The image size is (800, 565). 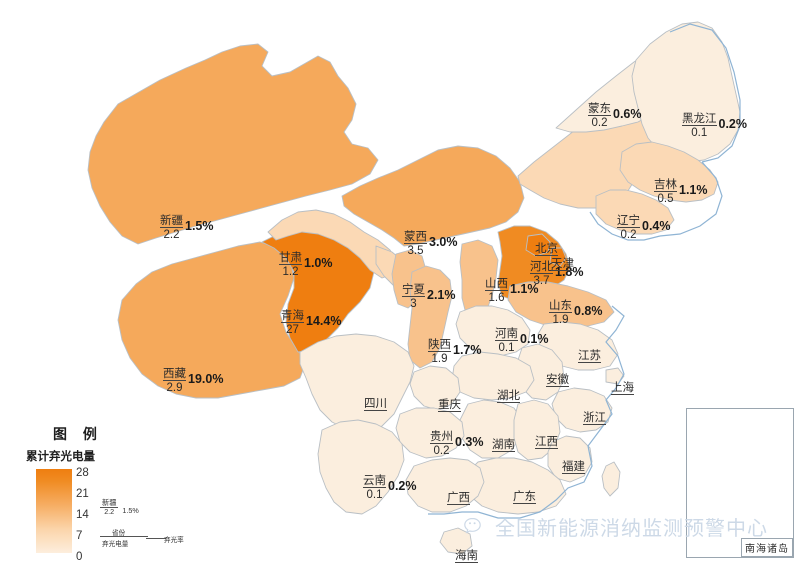 What do you see at coordinates (665, 198) in the screenshot?
I see `province-value-jilin: 0.5` at bounding box center [665, 198].